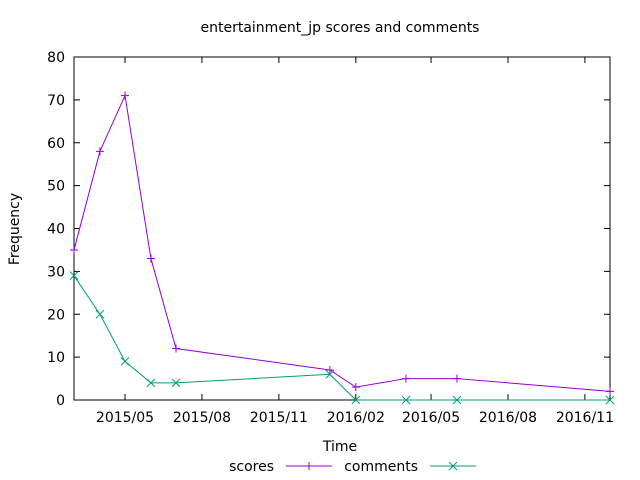 The image size is (640, 480). What do you see at coordinates (251, 467) in the screenshot?
I see `legend-label-scores: scores` at bounding box center [251, 467].